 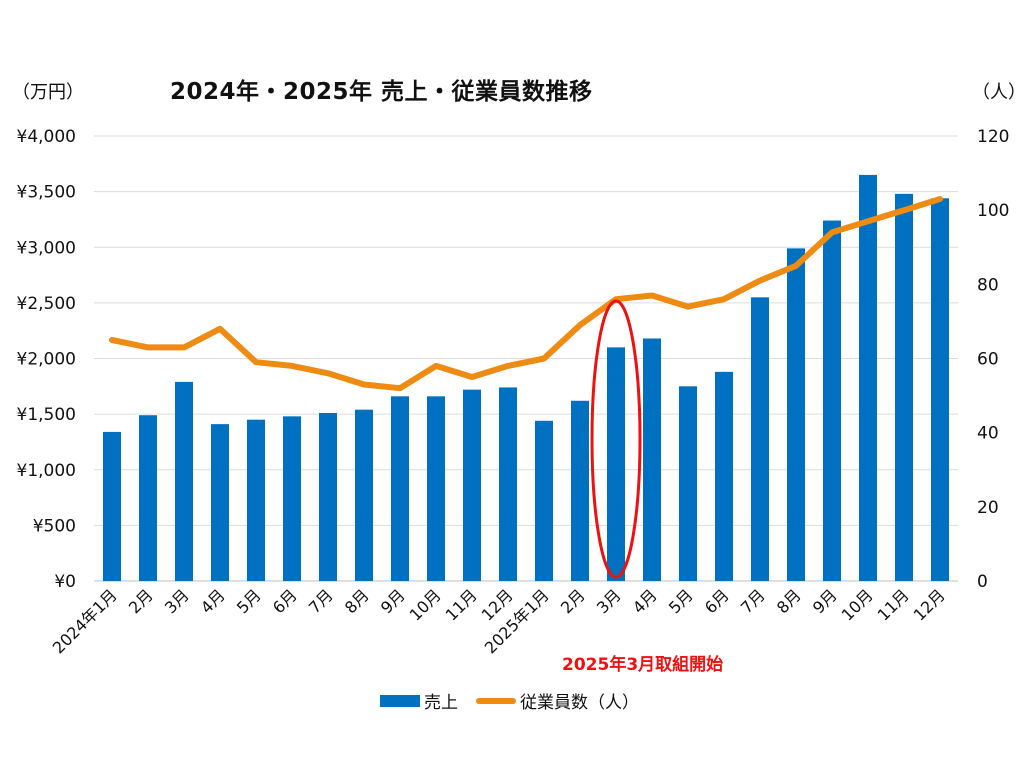 I want to click on right-tick-label: 20, so click(x=988, y=508).